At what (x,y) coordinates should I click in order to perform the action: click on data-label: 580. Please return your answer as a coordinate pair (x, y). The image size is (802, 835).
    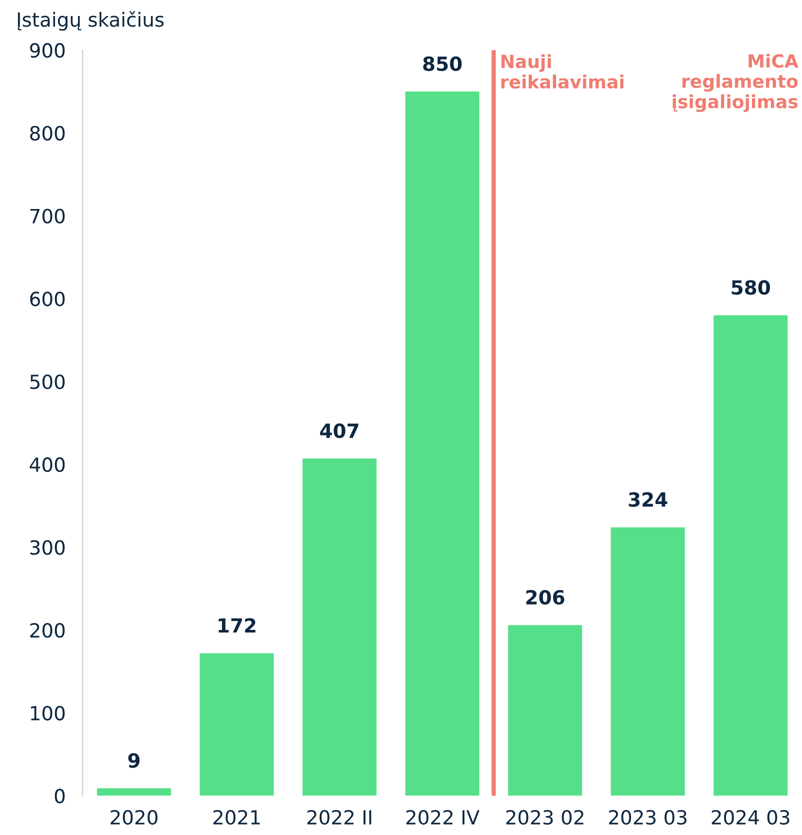
    Looking at the image, I should click on (751, 287).